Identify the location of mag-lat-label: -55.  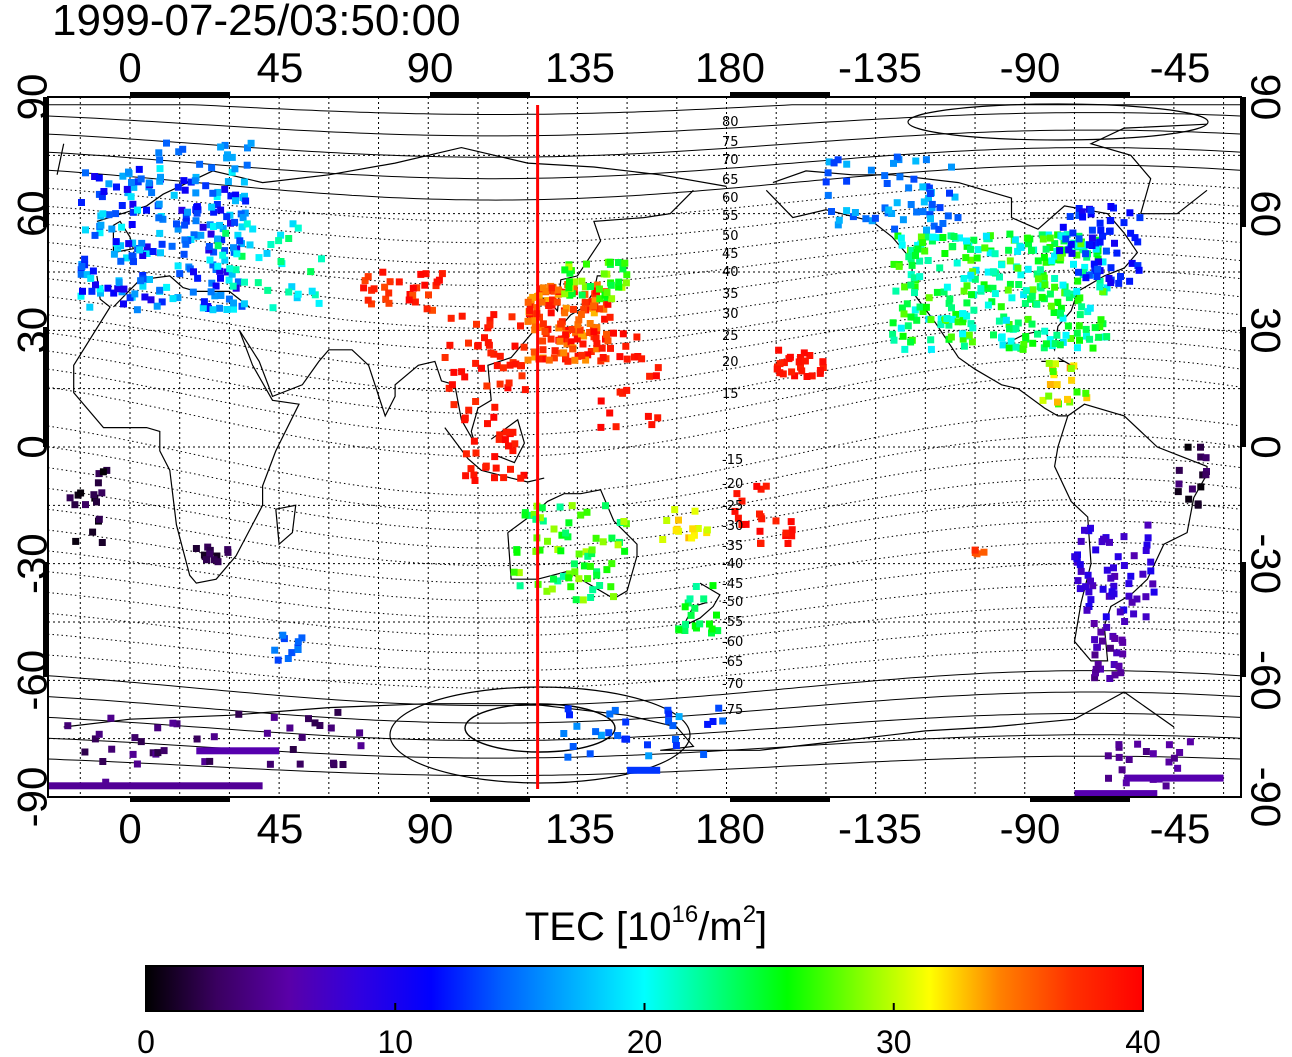
(732, 622).